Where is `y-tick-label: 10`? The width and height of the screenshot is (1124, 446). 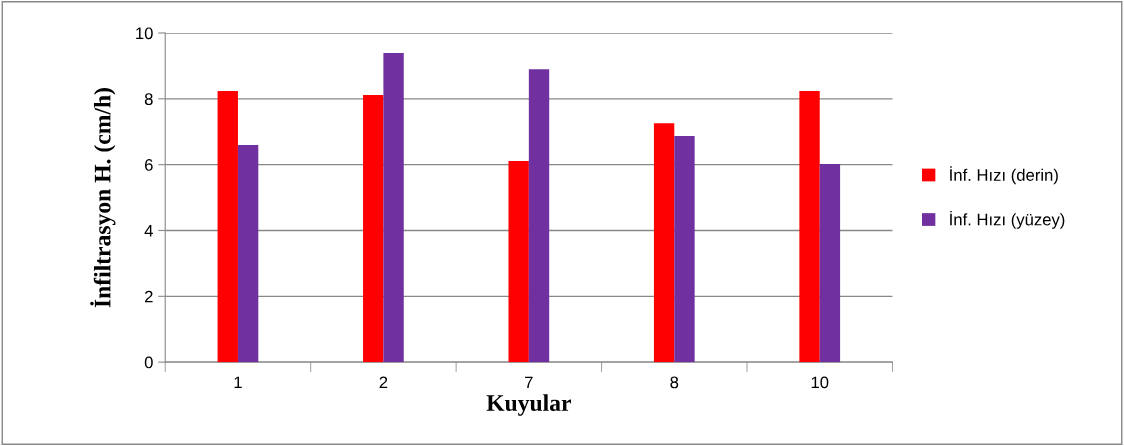
y-tick-label: 10 is located at coordinates (144, 33).